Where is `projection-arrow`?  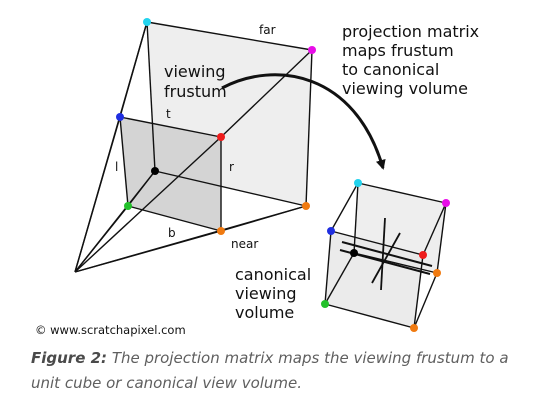
projection-arrow is located at coordinates (303, 121).